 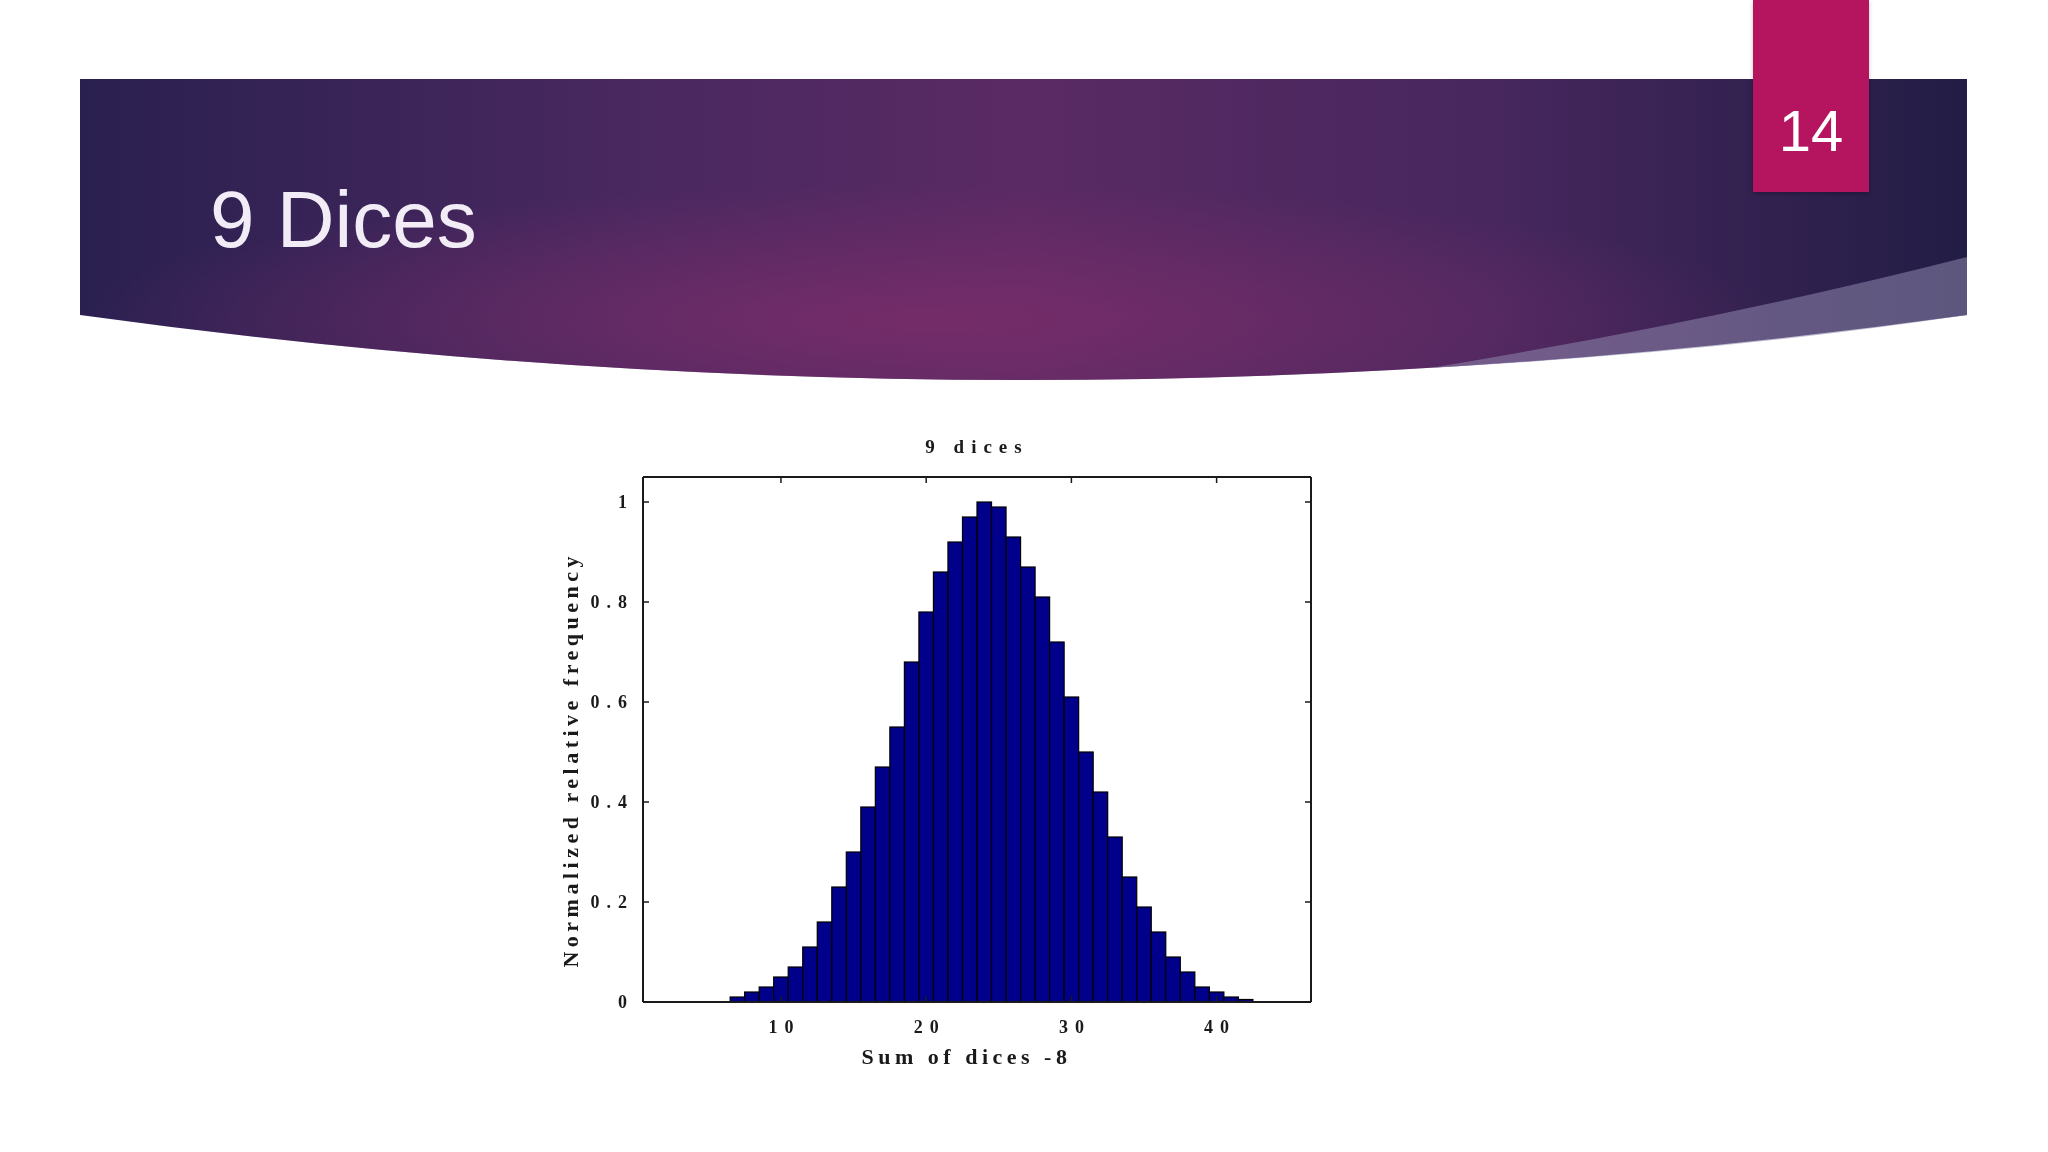 I want to click on y-tick-label: 0.2, so click(x=612, y=902).